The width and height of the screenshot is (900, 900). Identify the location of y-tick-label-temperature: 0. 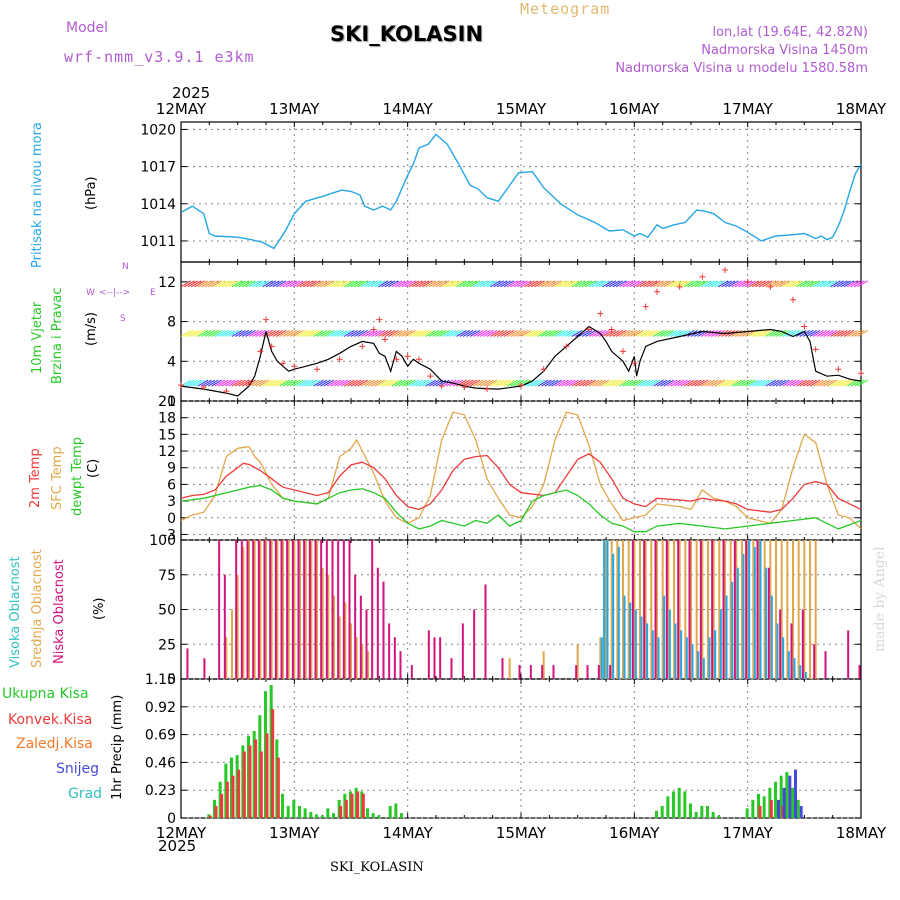
(171, 519).